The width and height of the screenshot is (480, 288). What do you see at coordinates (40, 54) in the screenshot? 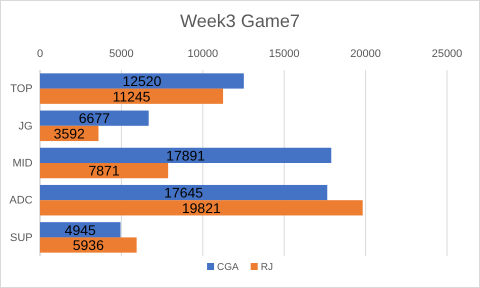
I see `x-tick-label: 0` at bounding box center [40, 54].